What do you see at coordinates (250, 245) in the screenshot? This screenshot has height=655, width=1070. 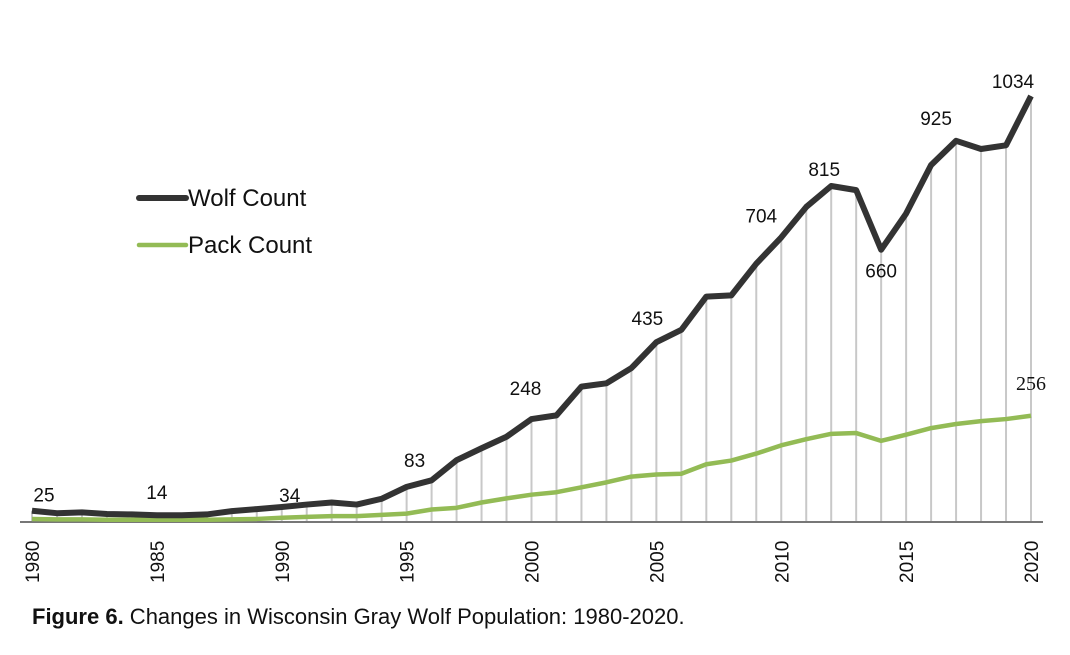 I see `legend-label-pack: Pack Count` at bounding box center [250, 245].